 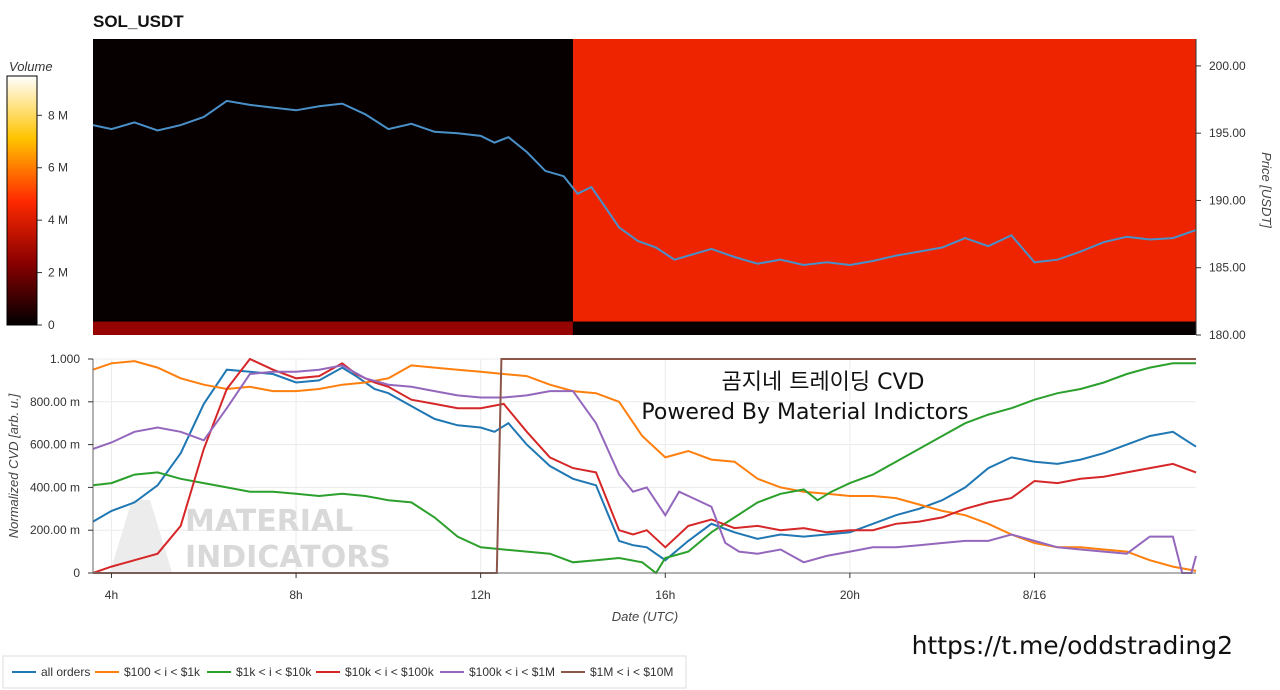 What do you see at coordinates (1227, 200) in the screenshot?
I see `price-tick-label: 190.00` at bounding box center [1227, 200].